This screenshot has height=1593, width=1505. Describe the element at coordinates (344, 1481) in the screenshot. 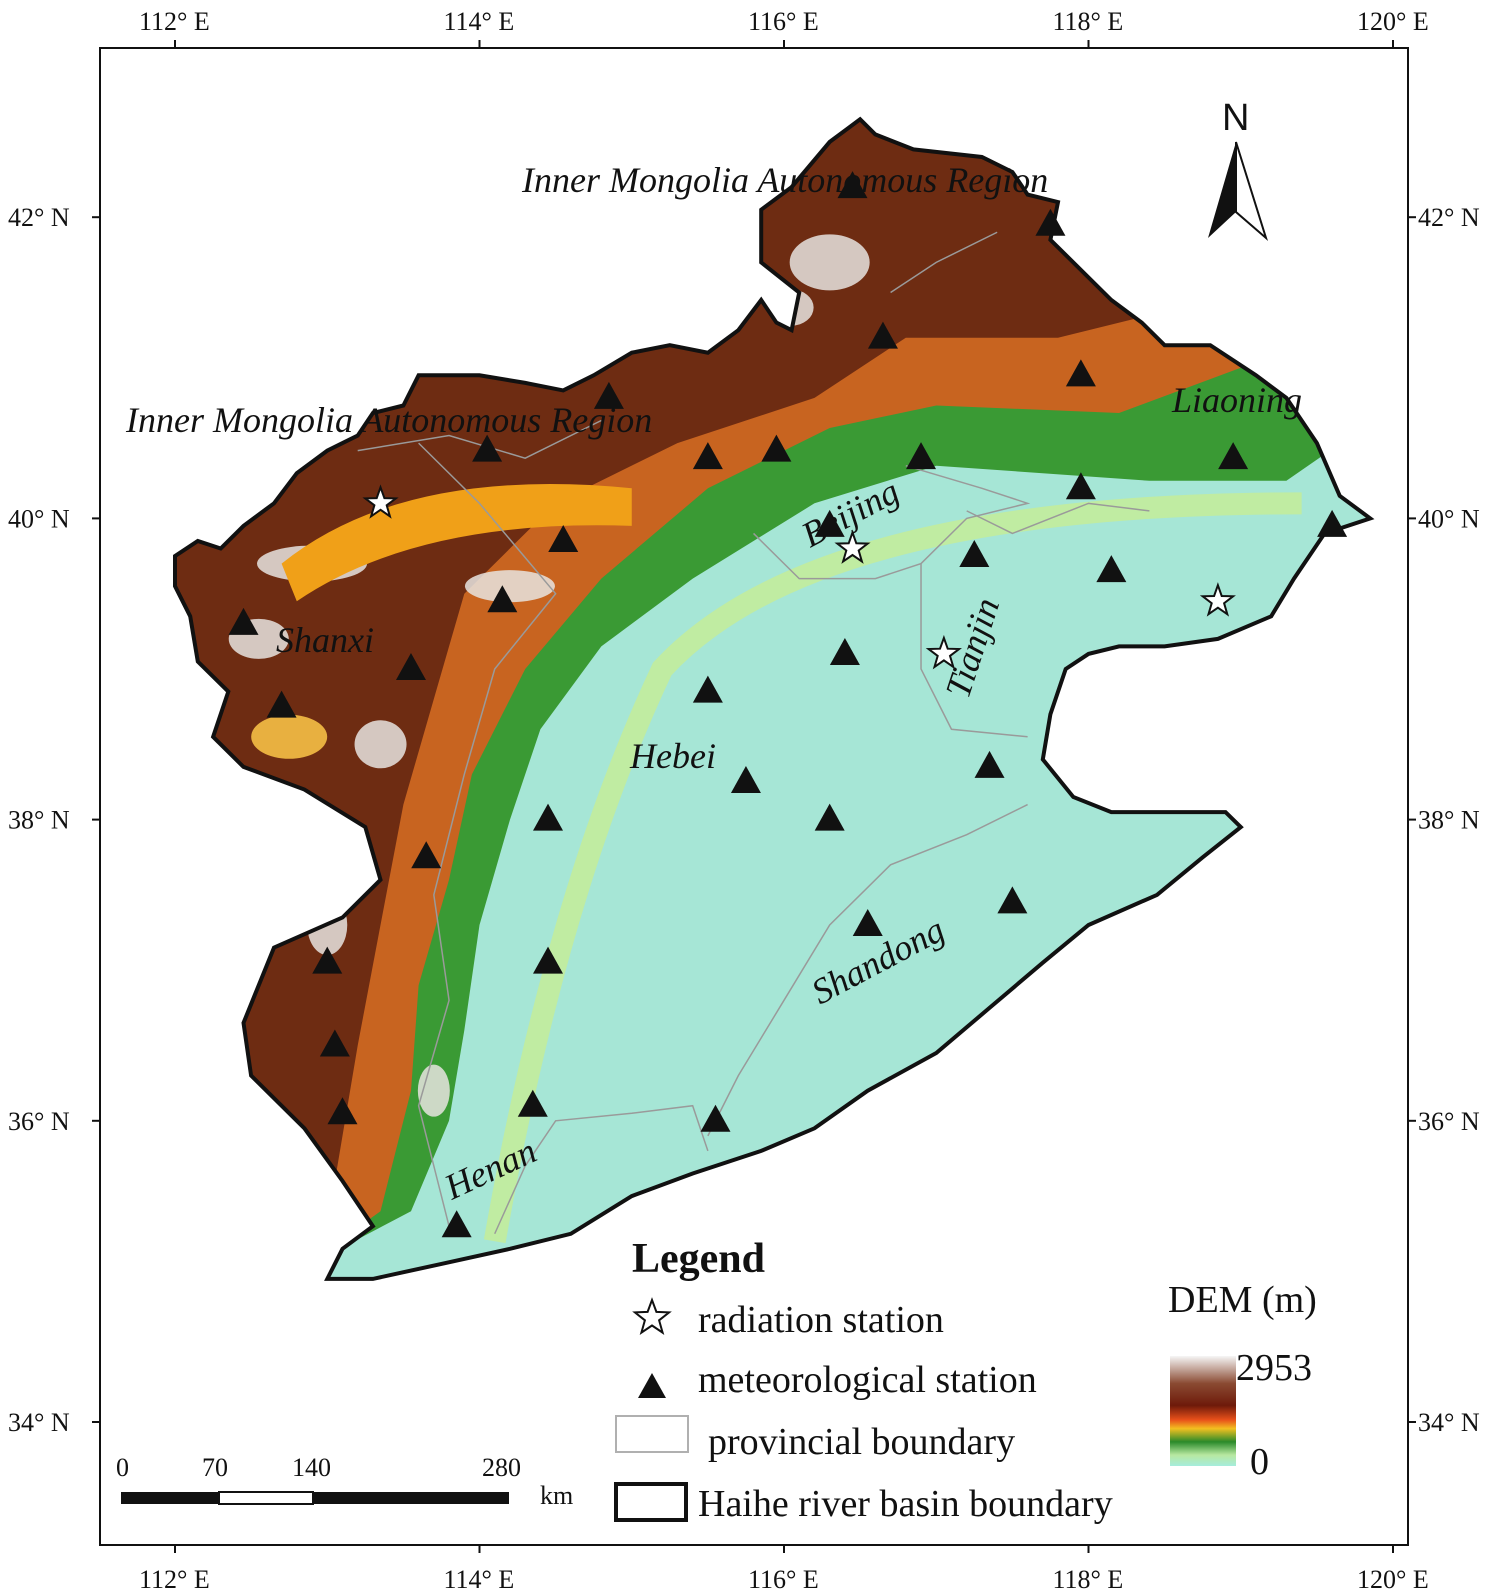

I see `scale-bar: 0 70 140 280 km` at that location.